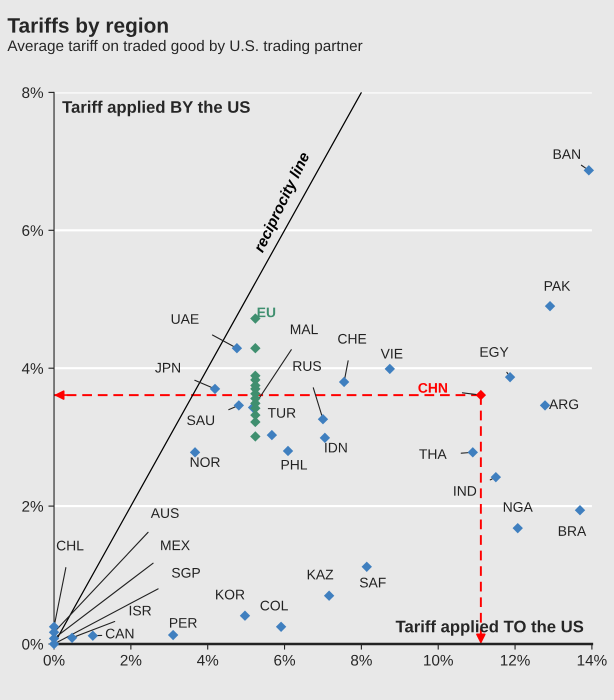 Image resolution: width=614 pixels, height=700 pixels. Describe the element at coordinates (572, 531) in the screenshot. I see `annotation: BRA` at that location.